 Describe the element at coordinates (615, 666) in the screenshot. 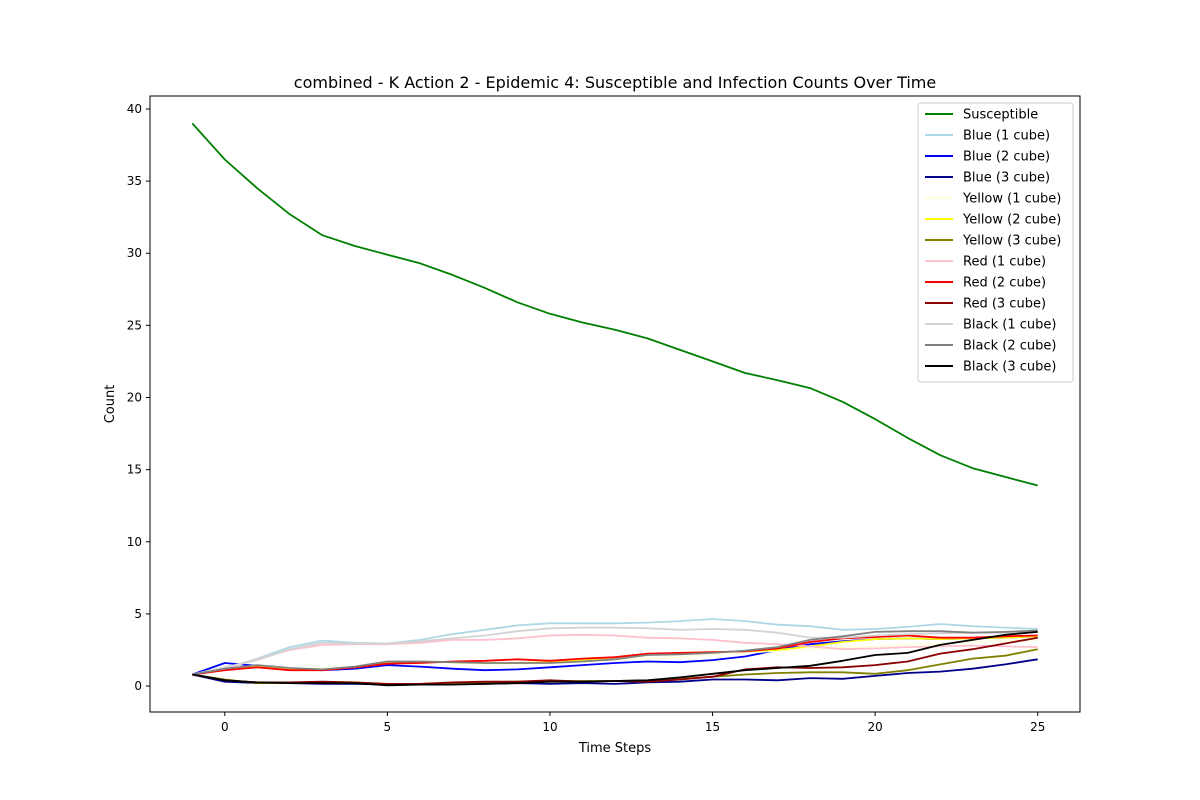

I see `series-line-yellow-3-cube` at that location.